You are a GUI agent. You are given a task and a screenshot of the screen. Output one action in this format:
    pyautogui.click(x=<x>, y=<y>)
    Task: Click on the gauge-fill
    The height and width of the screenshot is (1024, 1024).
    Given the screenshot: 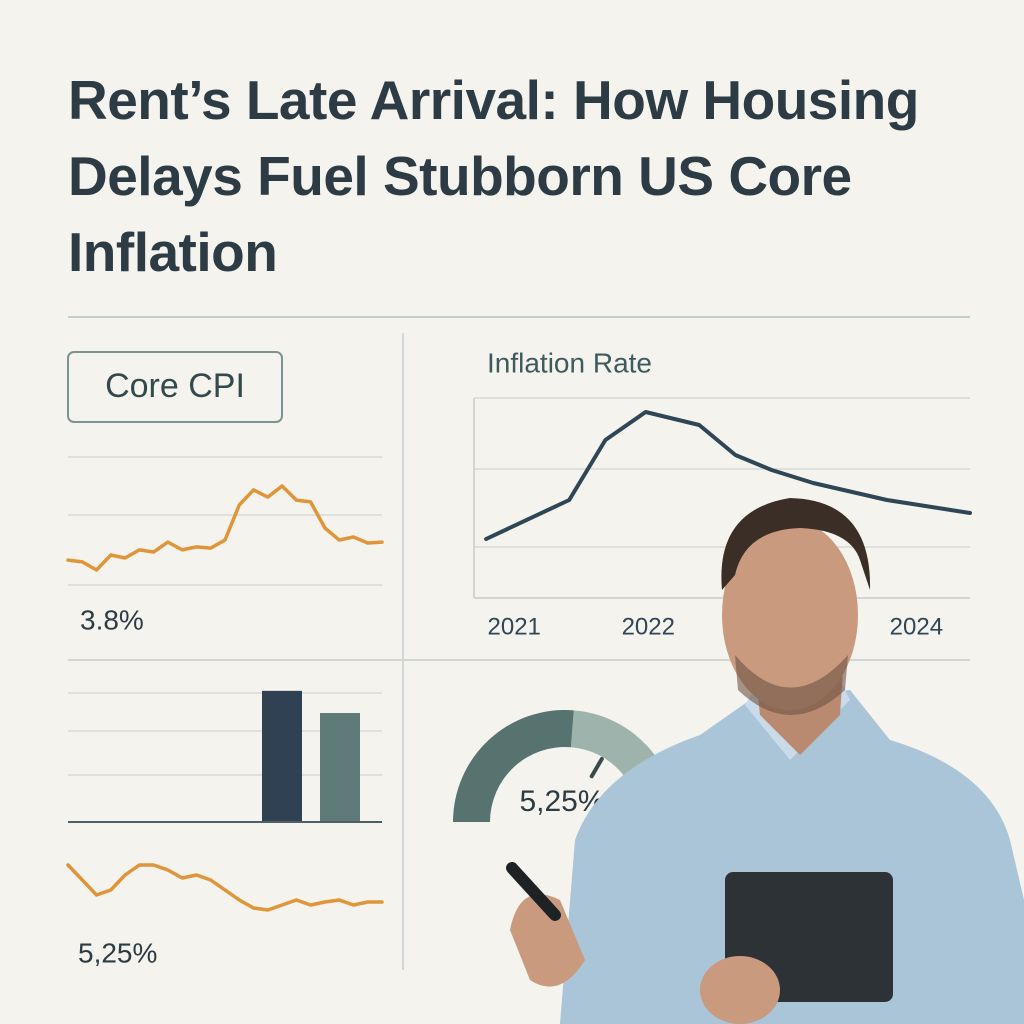 What is the action you would take?
    pyautogui.click(x=513, y=766)
    